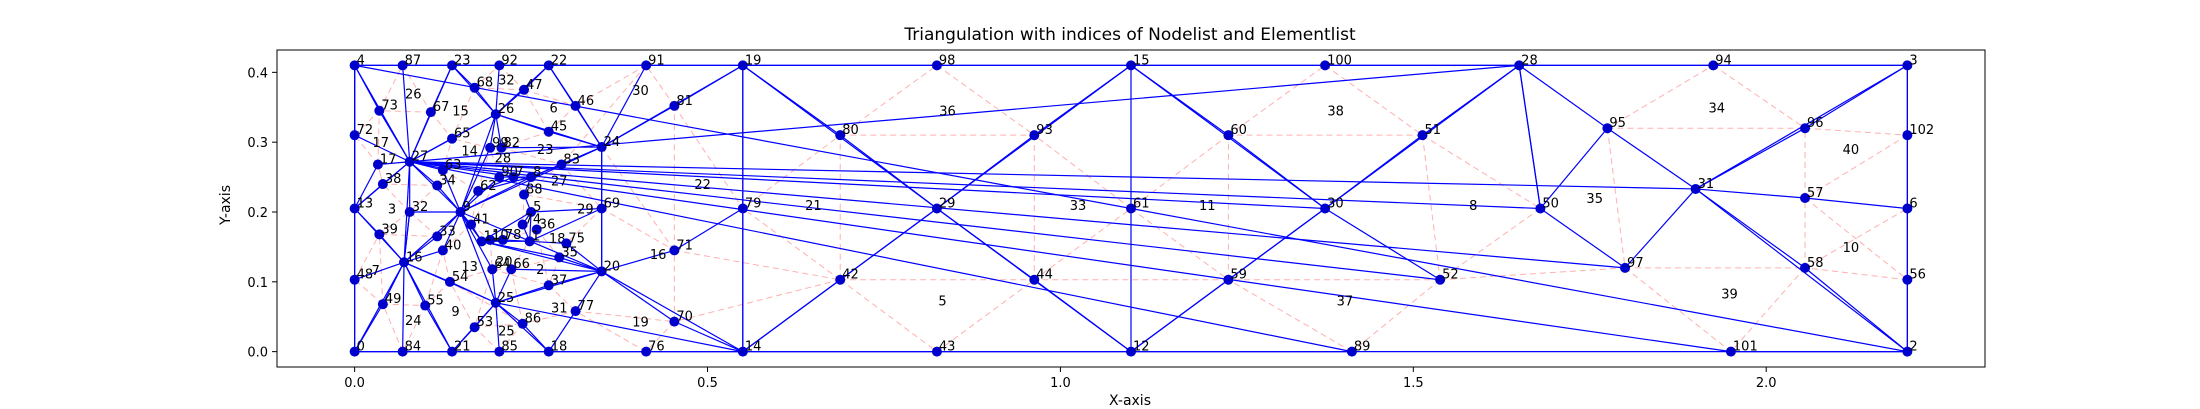 This screenshot has height=409, width=2200. What do you see at coordinates (420, 157) in the screenshot?
I see `node-label: 27` at bounding box center [420, 157].